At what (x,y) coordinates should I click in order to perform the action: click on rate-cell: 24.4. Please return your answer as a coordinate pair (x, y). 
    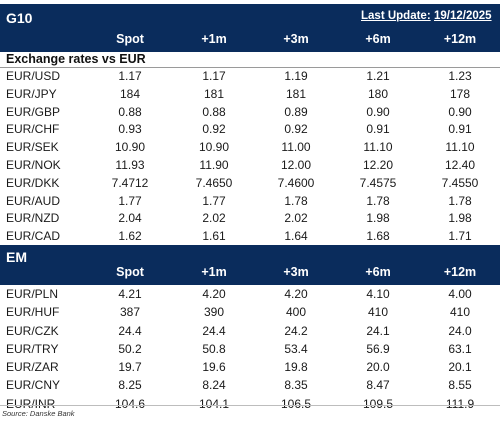
    Looking at the image, I should click on (214, 330).